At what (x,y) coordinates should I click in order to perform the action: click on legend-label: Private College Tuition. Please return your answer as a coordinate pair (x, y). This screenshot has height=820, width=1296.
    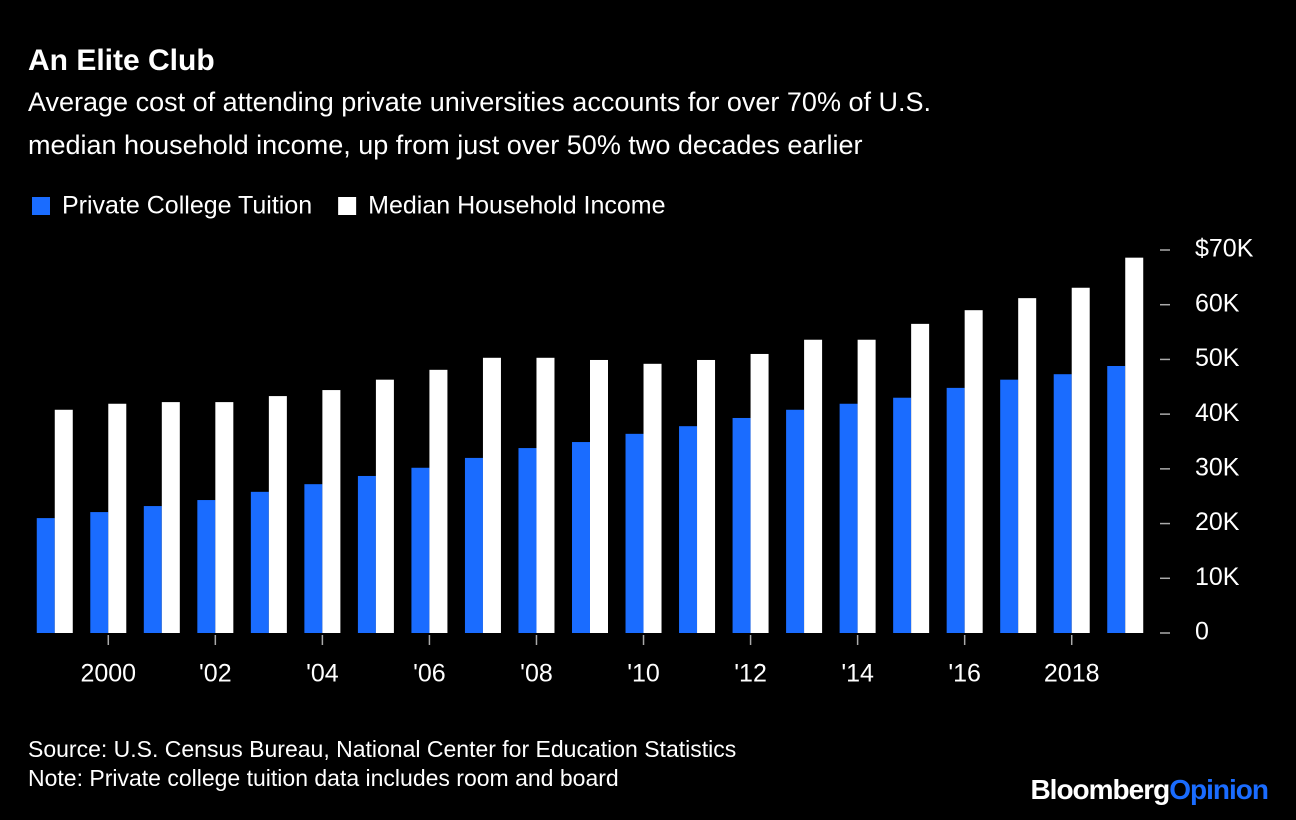
    Looking at the image, I should click on (187, 206).